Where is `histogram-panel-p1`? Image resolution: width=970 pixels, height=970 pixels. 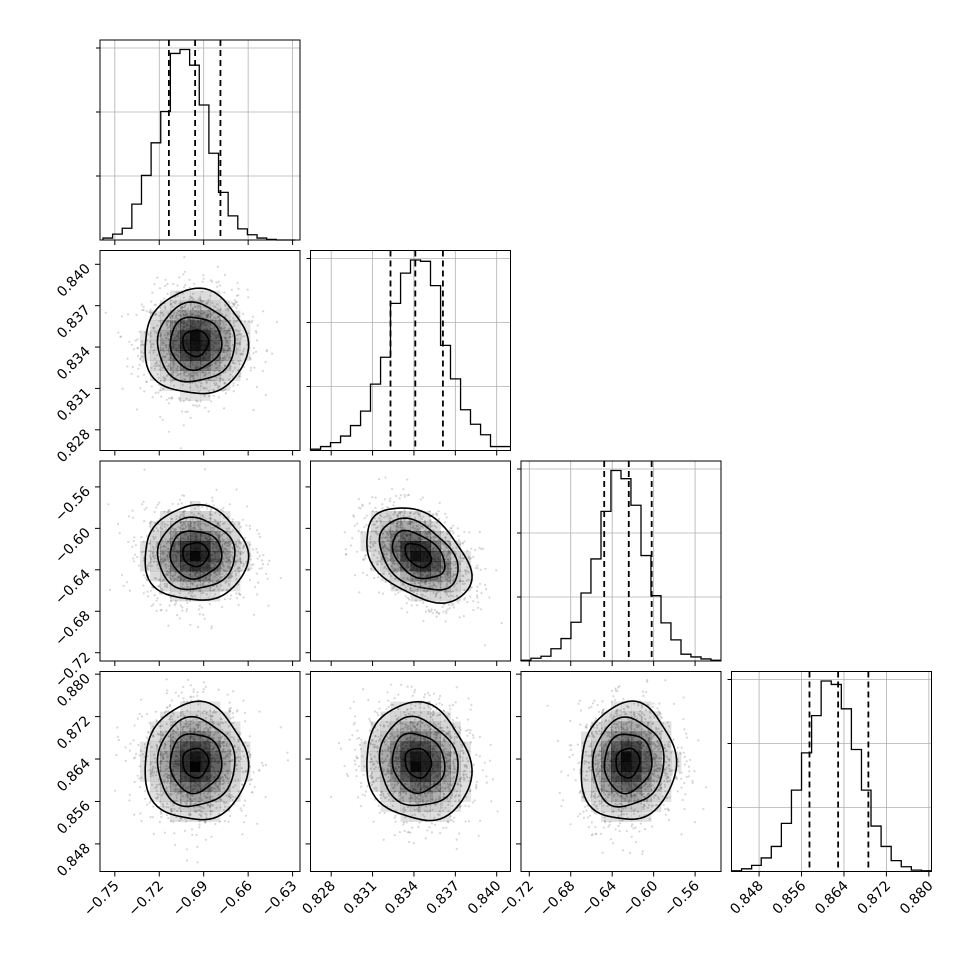
histogram-panel-p1 is located at coordinates (198, 140).